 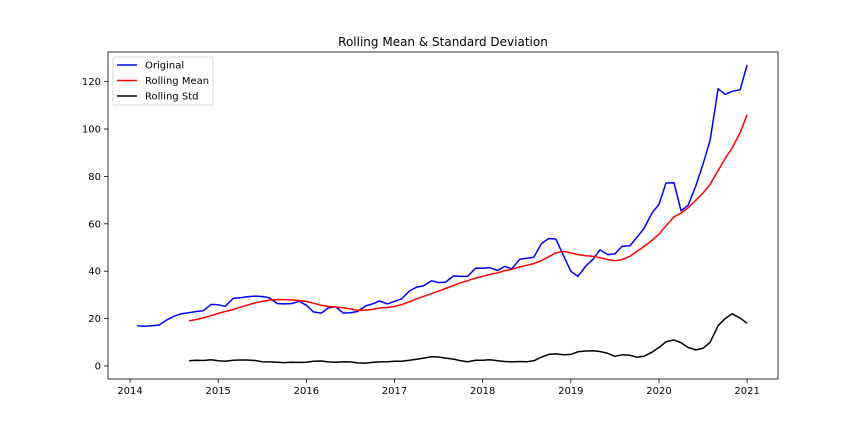 What do you see at coordinates (746, 391) in the screenshot?
I see `x-tick-label: 2021` at bounding box center [746, 391].